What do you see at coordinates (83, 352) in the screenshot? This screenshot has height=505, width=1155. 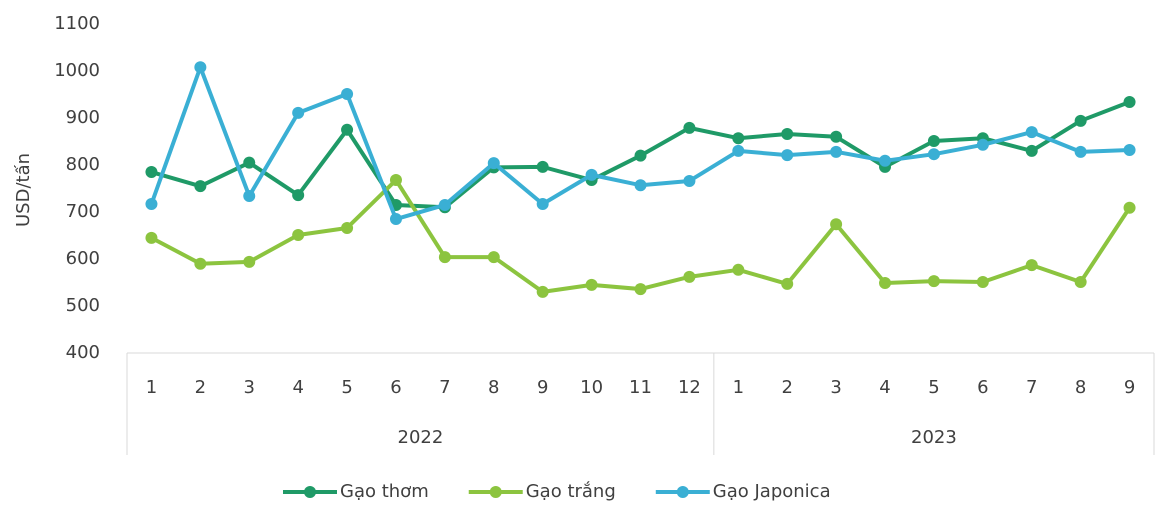 I see `y-tick-label: 400` at bounding box center [83, 352].